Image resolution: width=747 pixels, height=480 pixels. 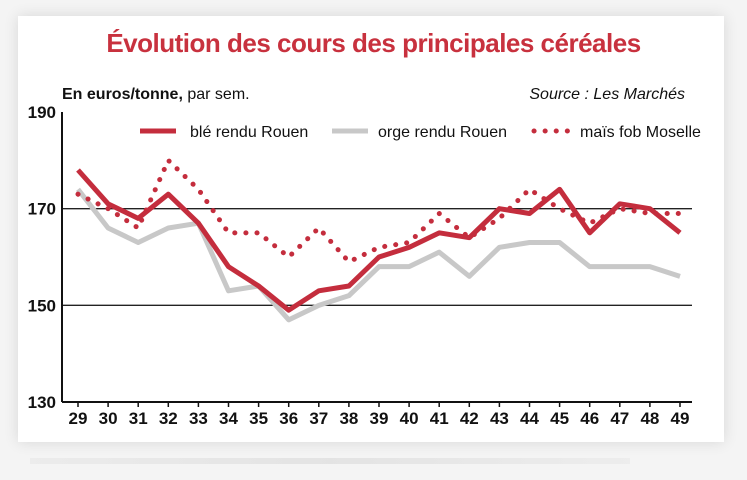 I want to click on y-tick-label-170: 170, so click(x=42, y=209).